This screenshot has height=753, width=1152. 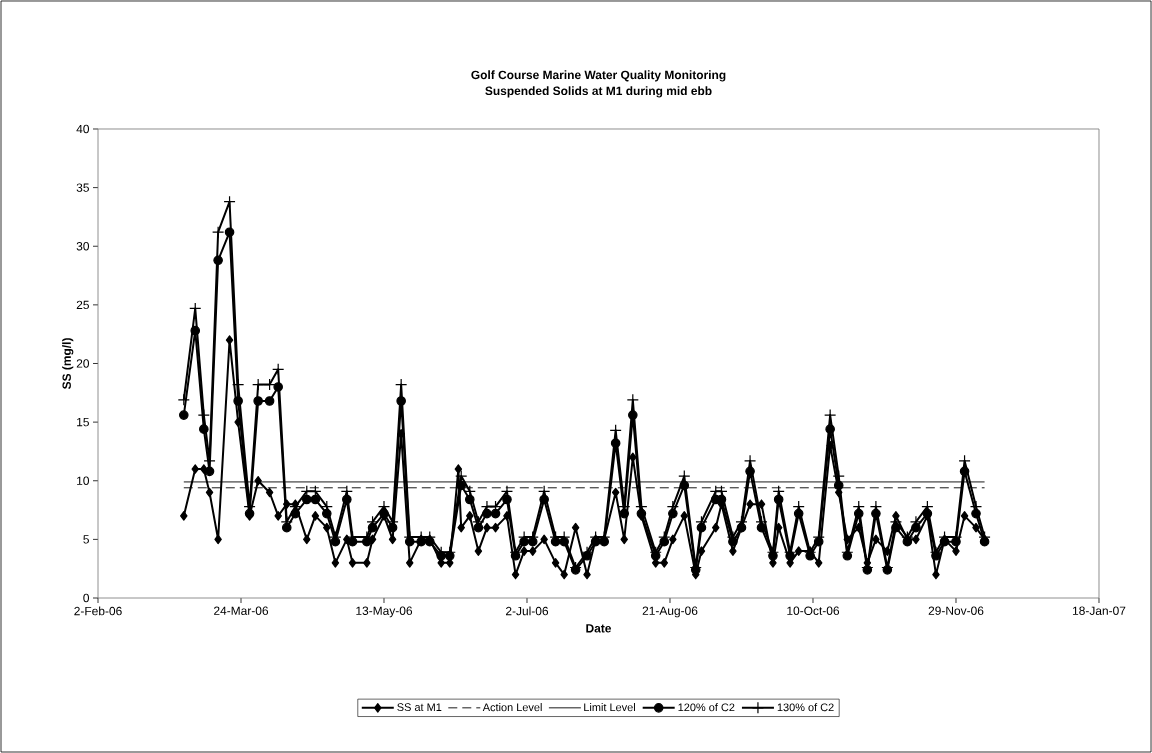 I want to click on y-tick-label: 15, so click(x=83, y=422).